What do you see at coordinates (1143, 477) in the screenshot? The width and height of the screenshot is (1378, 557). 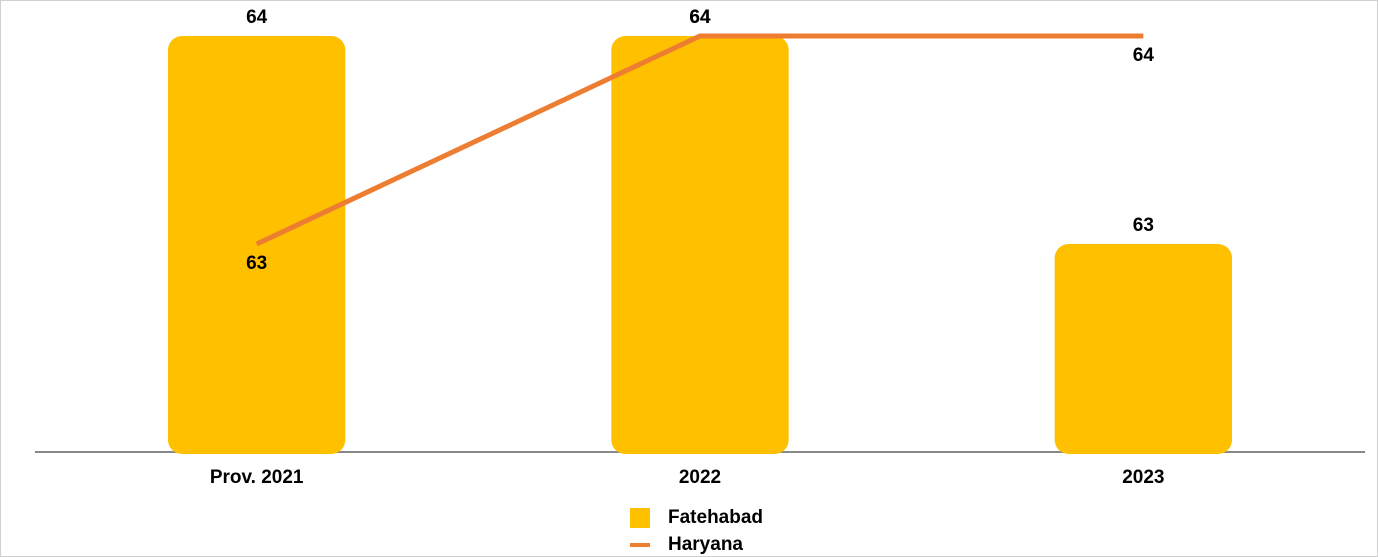 I see `x-tick-label: 2023` at bounding box center [1143, 477].